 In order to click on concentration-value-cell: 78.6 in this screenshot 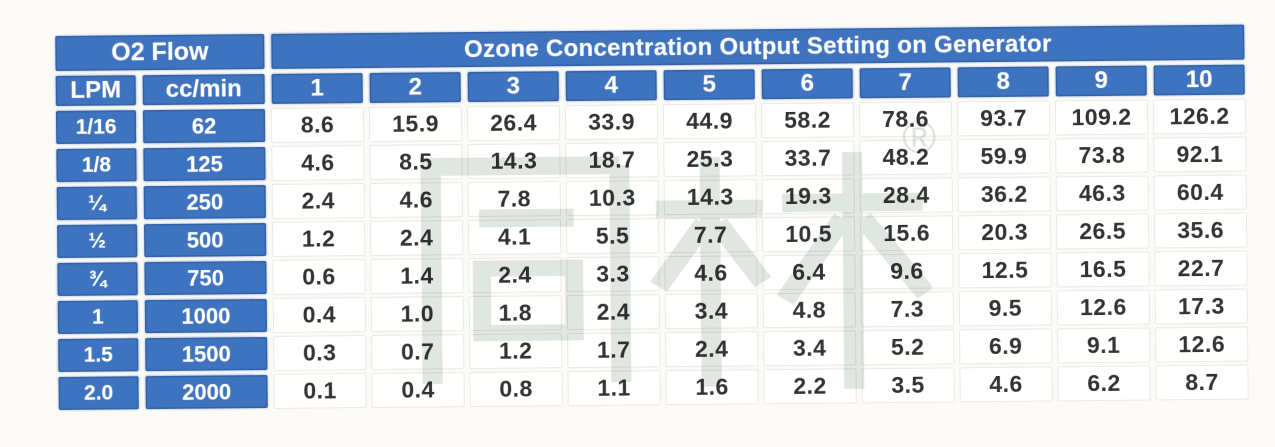, I will do `click(905, 119)`.